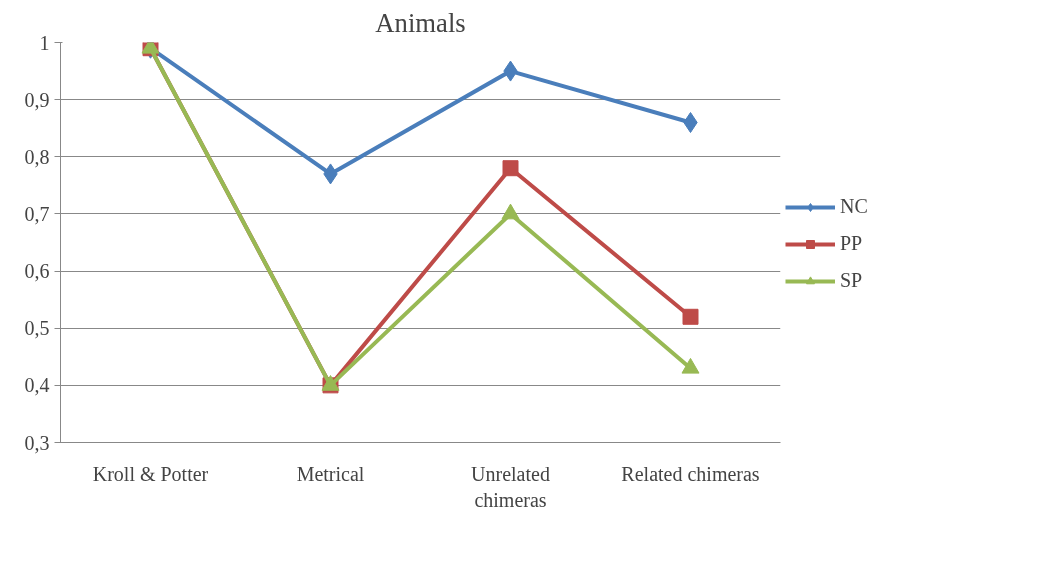 The image size is (1062, 586). I want to click on y-tick-label: 0,4, so click(37, 385).